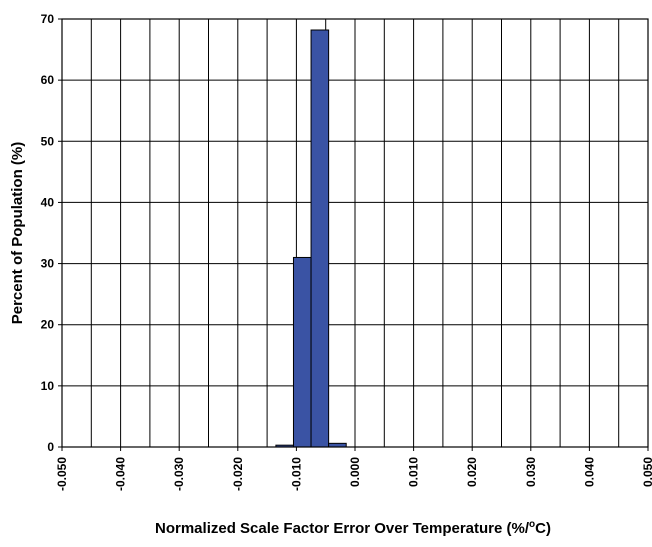  Describe the element at coordinates (414, 472) in the screenshot. I see `x-tick-label: 0.010` at that location.